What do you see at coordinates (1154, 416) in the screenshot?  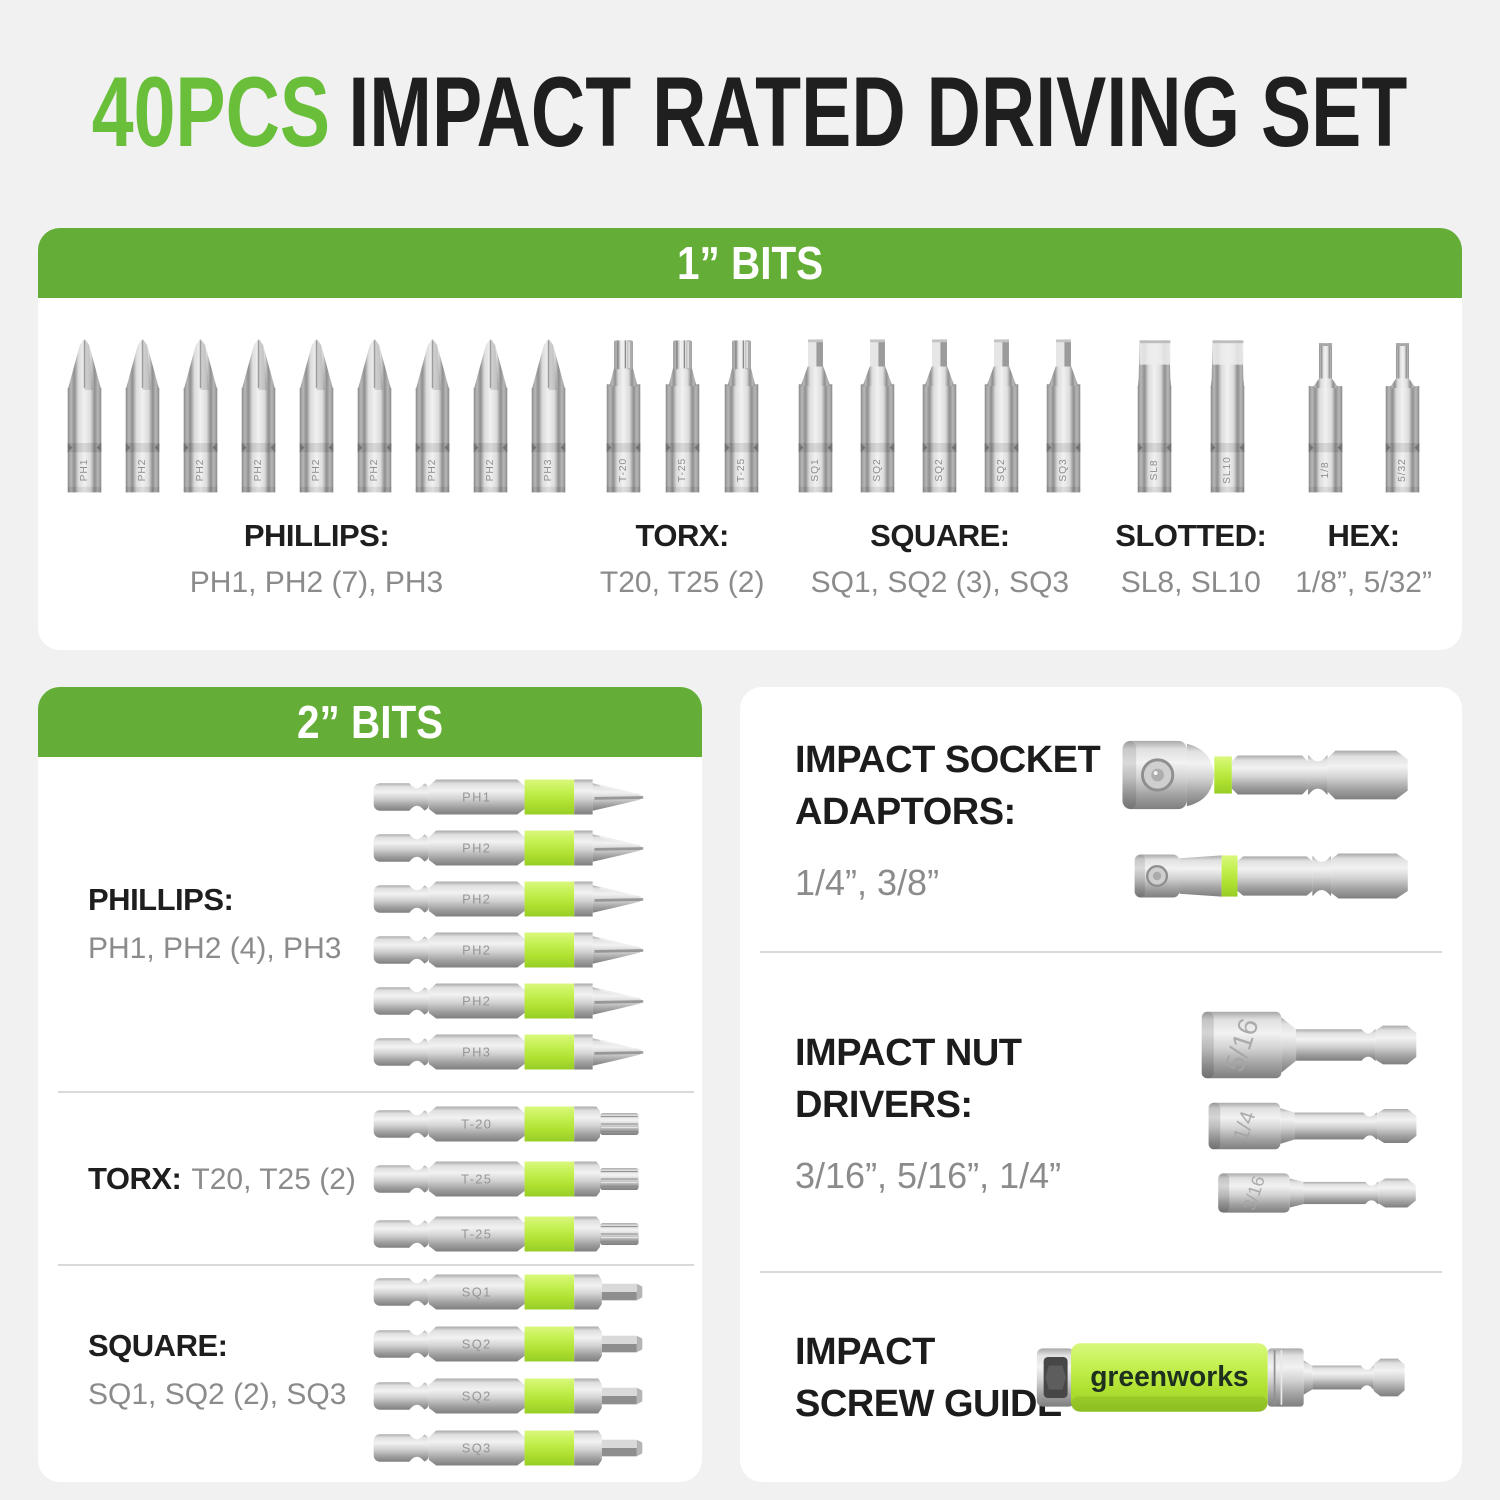 I see `bit-1in-slotted: SL8` at bounding box center [1154, 416].